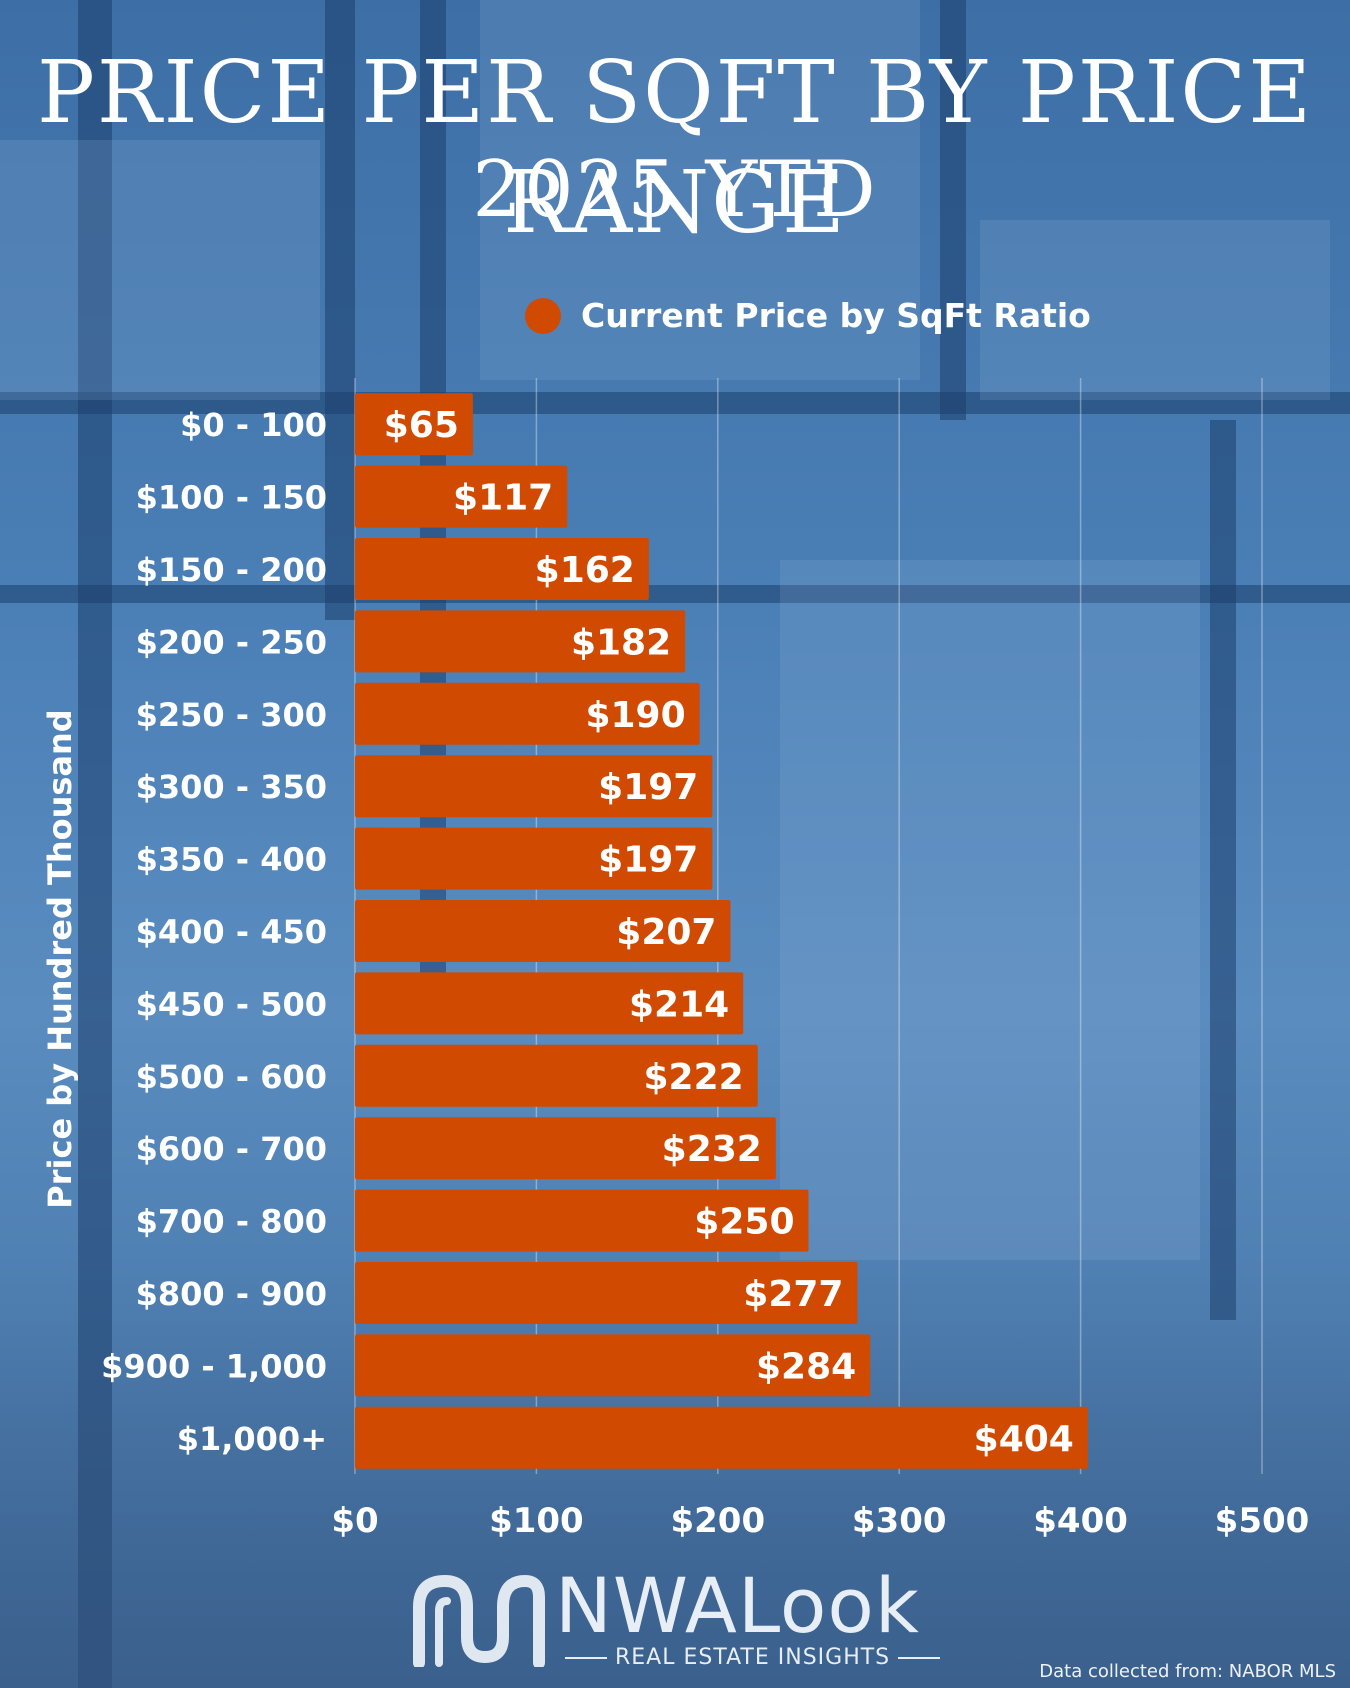 The image size is (1350, 1688). What do you see at coordinates (737, 1605) in the screenshot?
I see `brand-name: NWALook` at bounding box center [737, 1605].